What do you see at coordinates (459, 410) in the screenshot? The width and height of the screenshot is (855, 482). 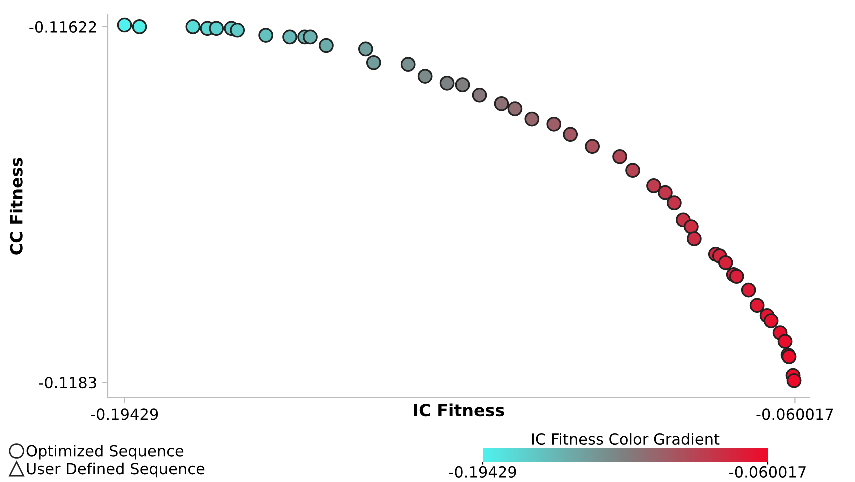 I see `x-axis-title: IC Fitness` at bounding box center [459, 410].